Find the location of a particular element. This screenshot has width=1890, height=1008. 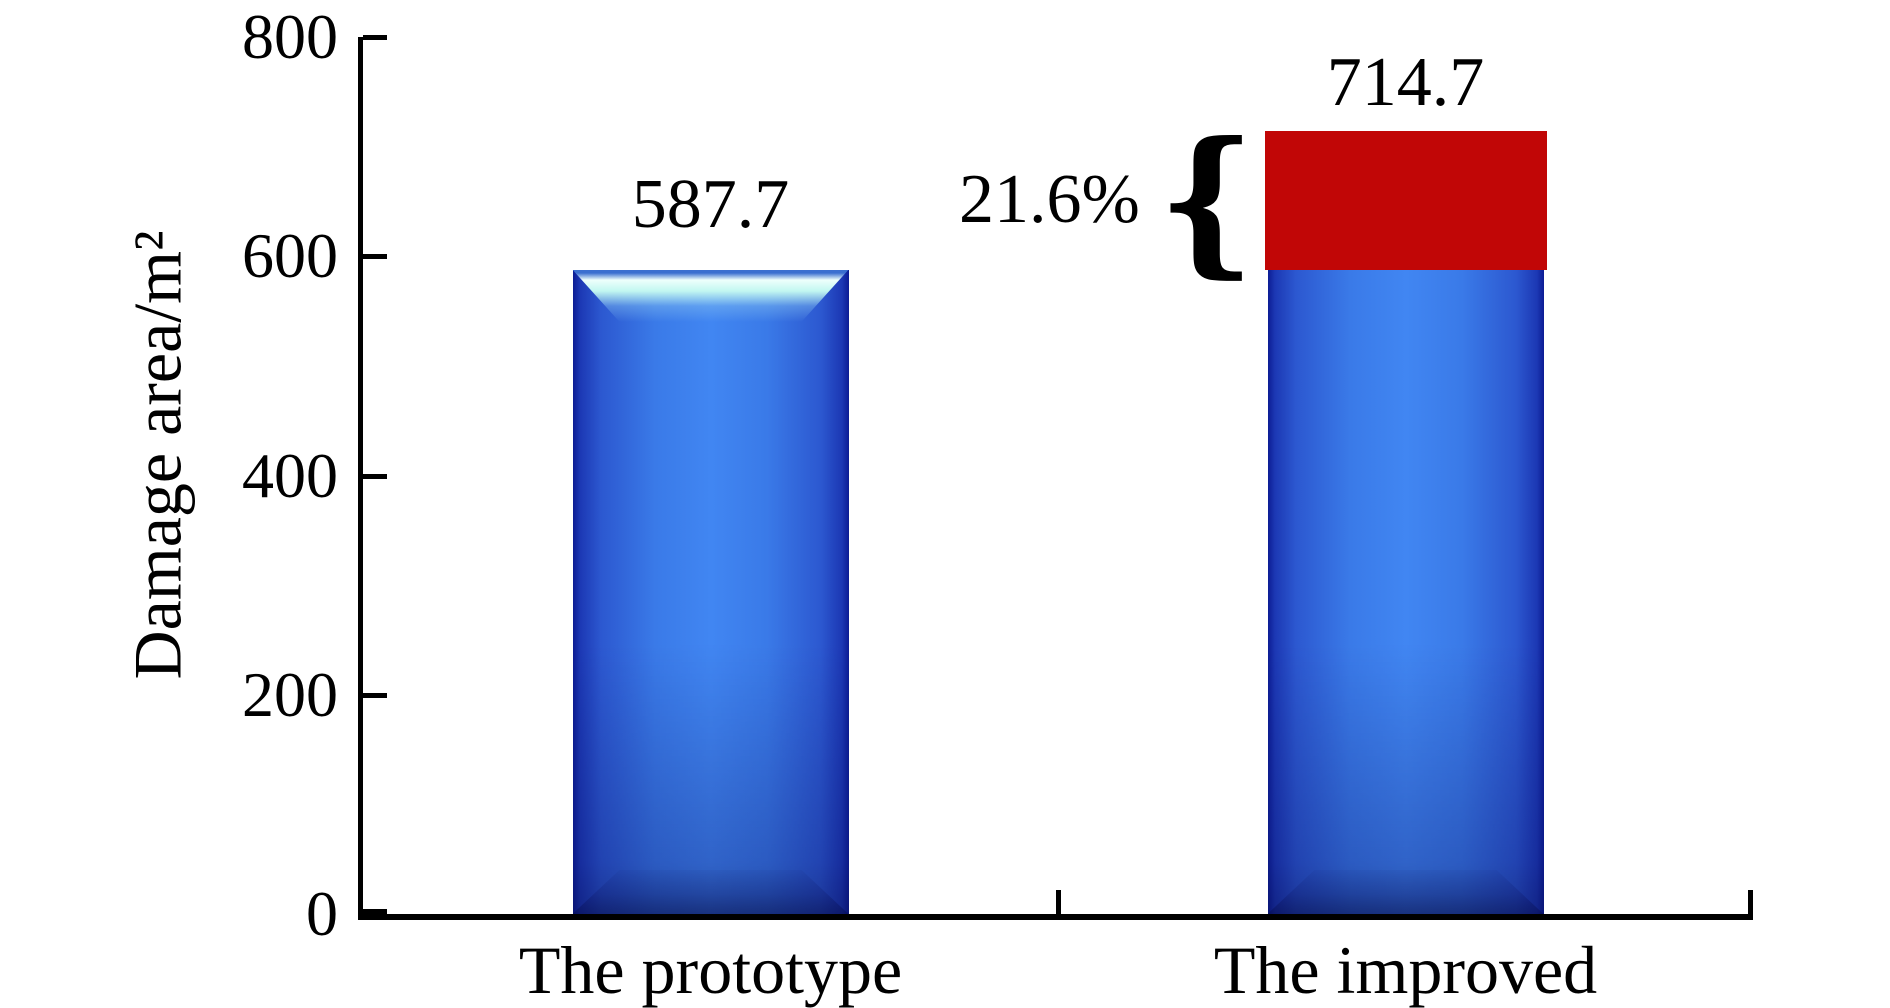

increase-annotation: 21.6% { is located at coordinates (1107, 200).